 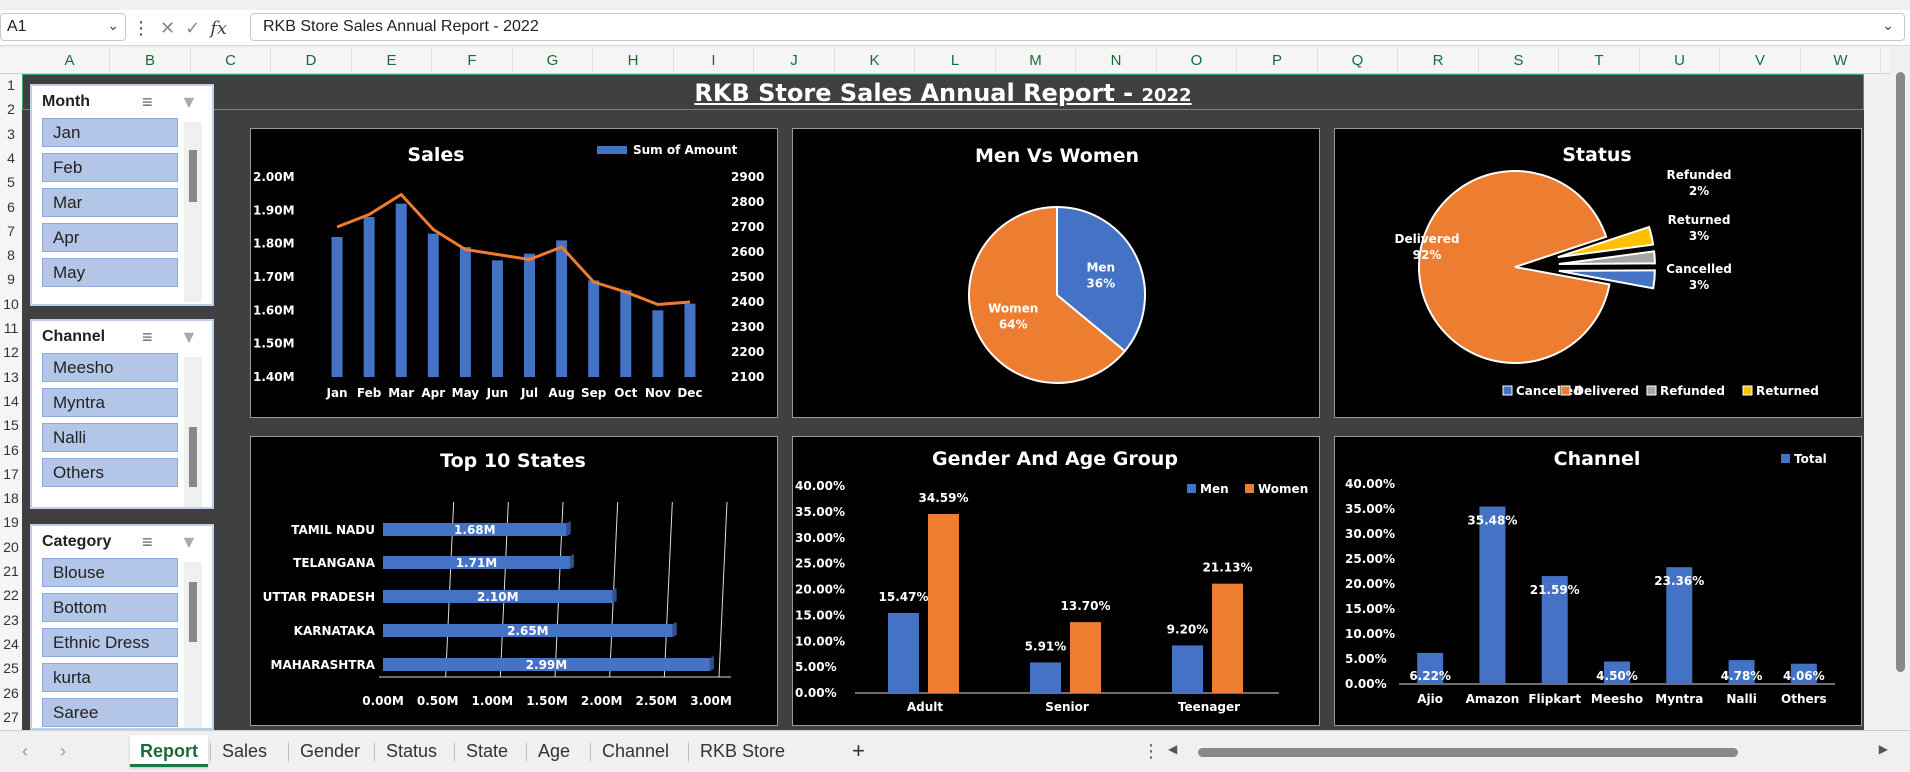 I want to click on sheet-tab-report: Report, so click(x=169, y=751).